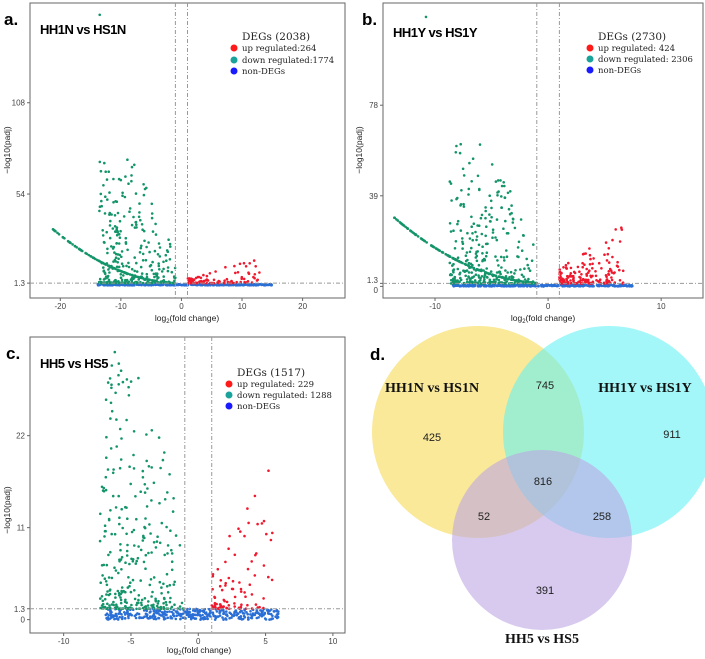  What do you see at coordinates (7, 150) in the screenshot?
I see `y-axis-label: −log10(padj)` at bounding box center [7, 150].